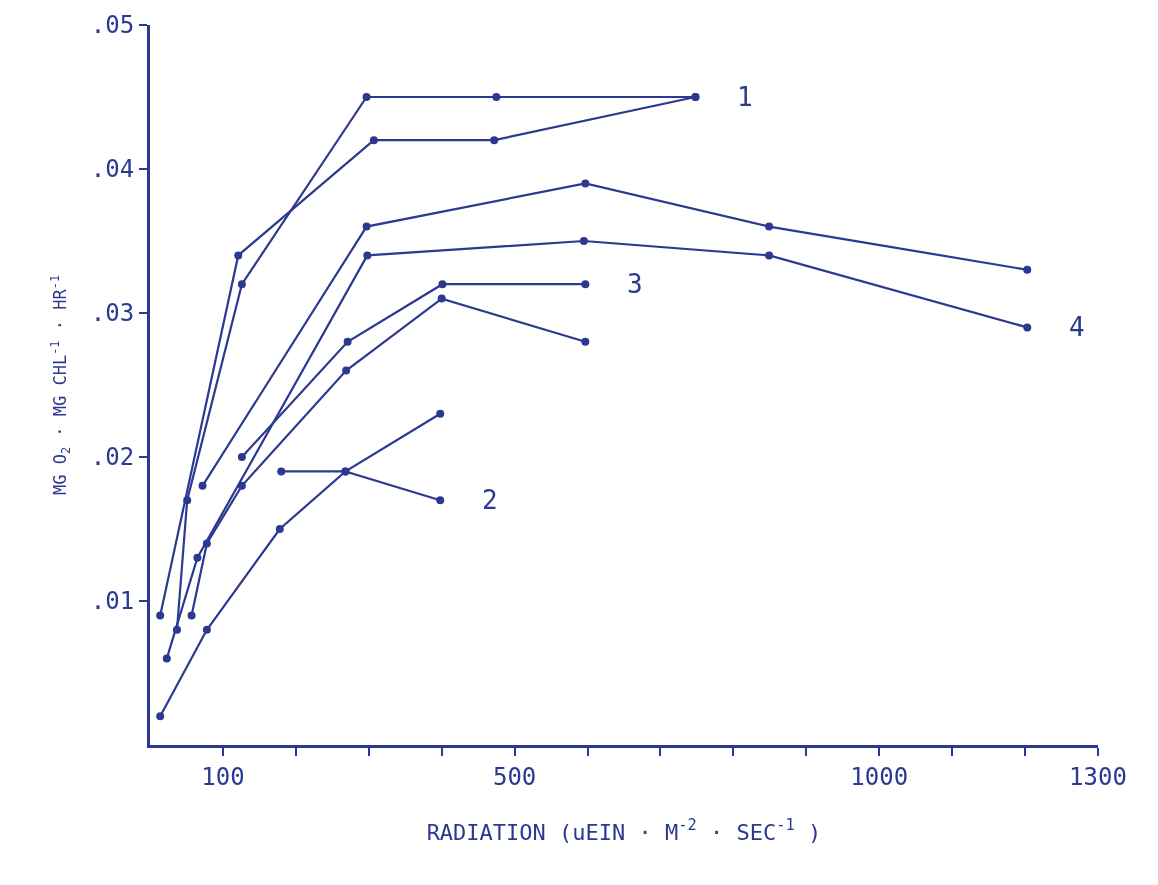  What do you see at coordinates (112, 601) in the screenshot?
I see `y-tick-label: .01` at bounding box center [112, 601].